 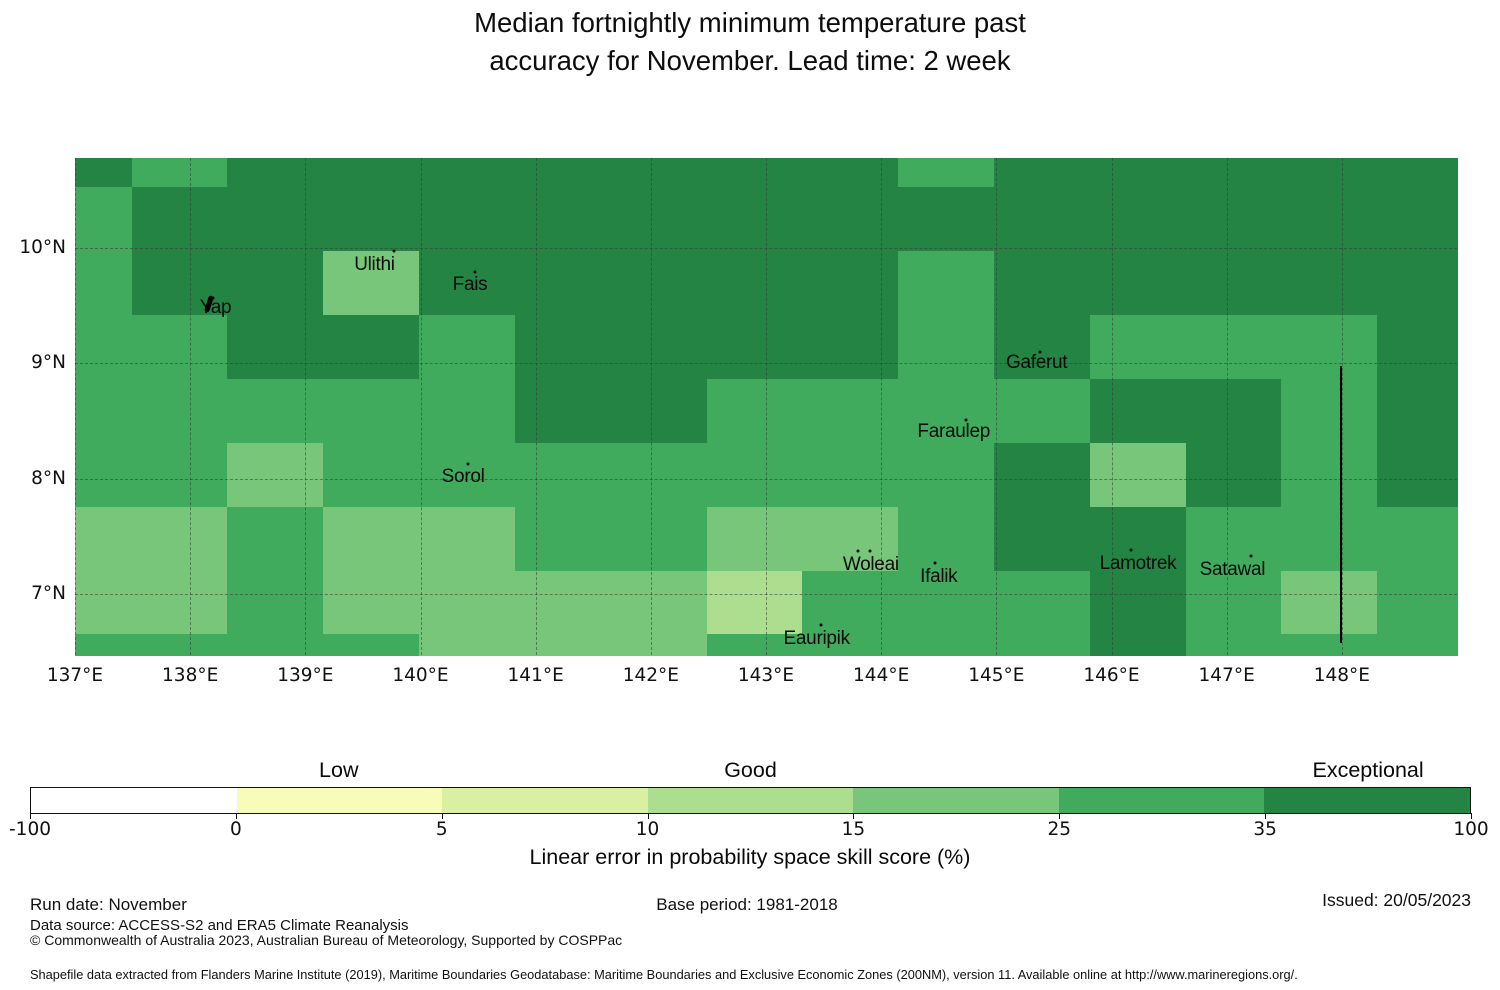 What do you see at coordinates (75, 675) in the screenshot?
I see `x-axis-tick-label: 137°E` at bounding box center [75, 675].